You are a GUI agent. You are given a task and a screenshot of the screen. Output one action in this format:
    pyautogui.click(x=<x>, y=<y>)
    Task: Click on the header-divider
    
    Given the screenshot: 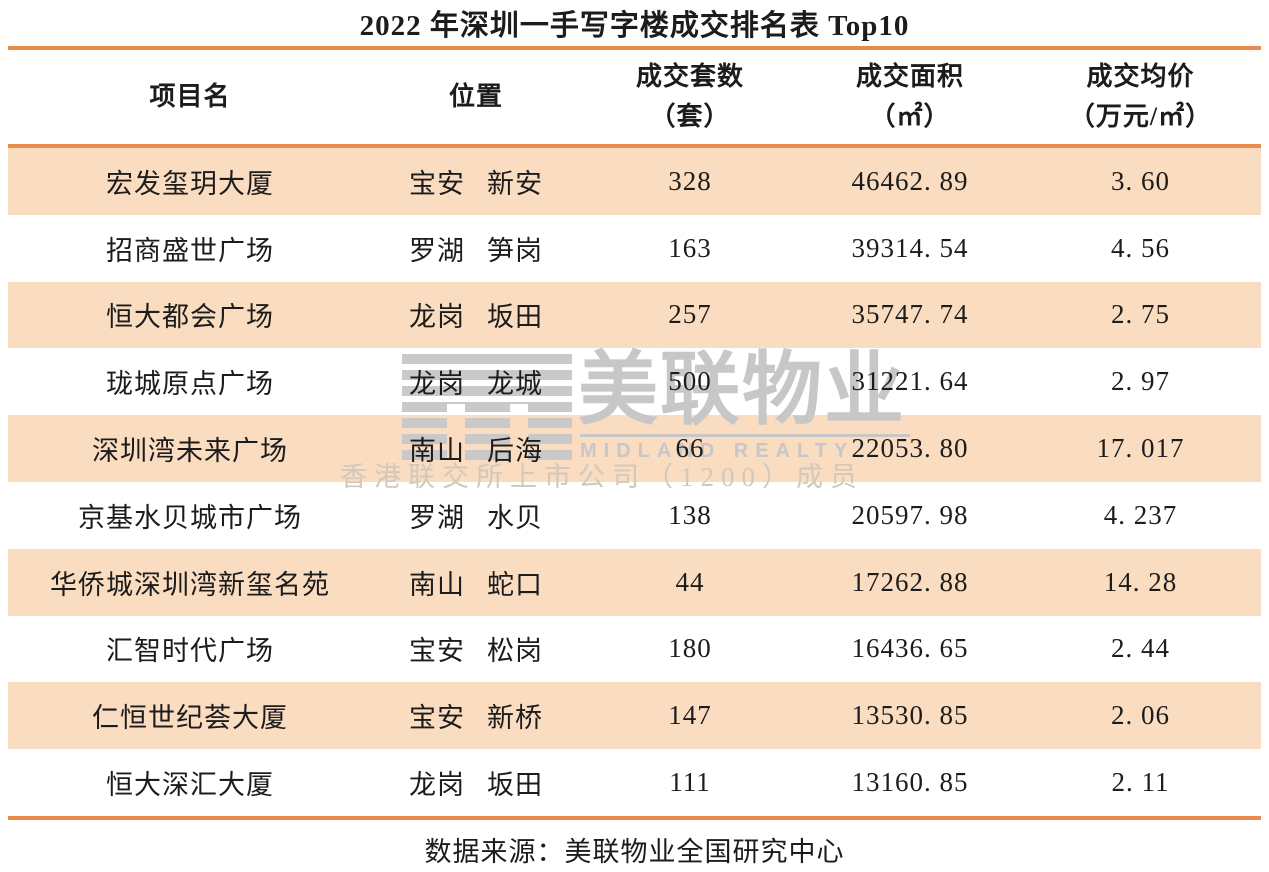 What is the action you would take?
    pyautogui.click(x=634, y=146)
    